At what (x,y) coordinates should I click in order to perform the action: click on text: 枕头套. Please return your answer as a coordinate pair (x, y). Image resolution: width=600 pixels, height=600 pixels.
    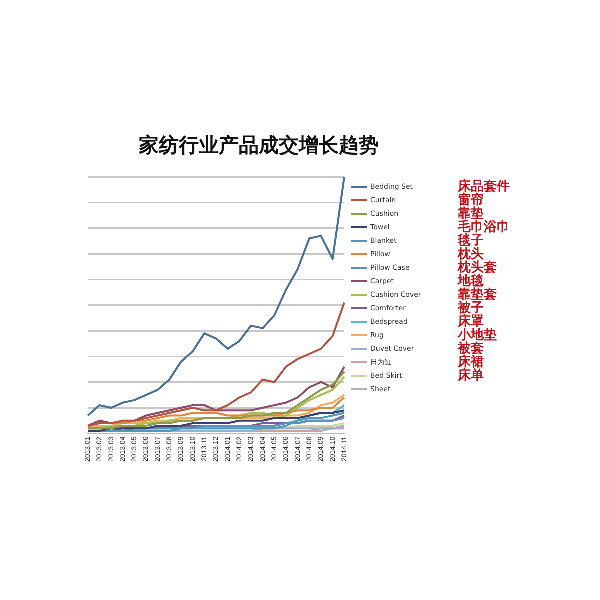
    Looking at the image, I should click on (477, 268).